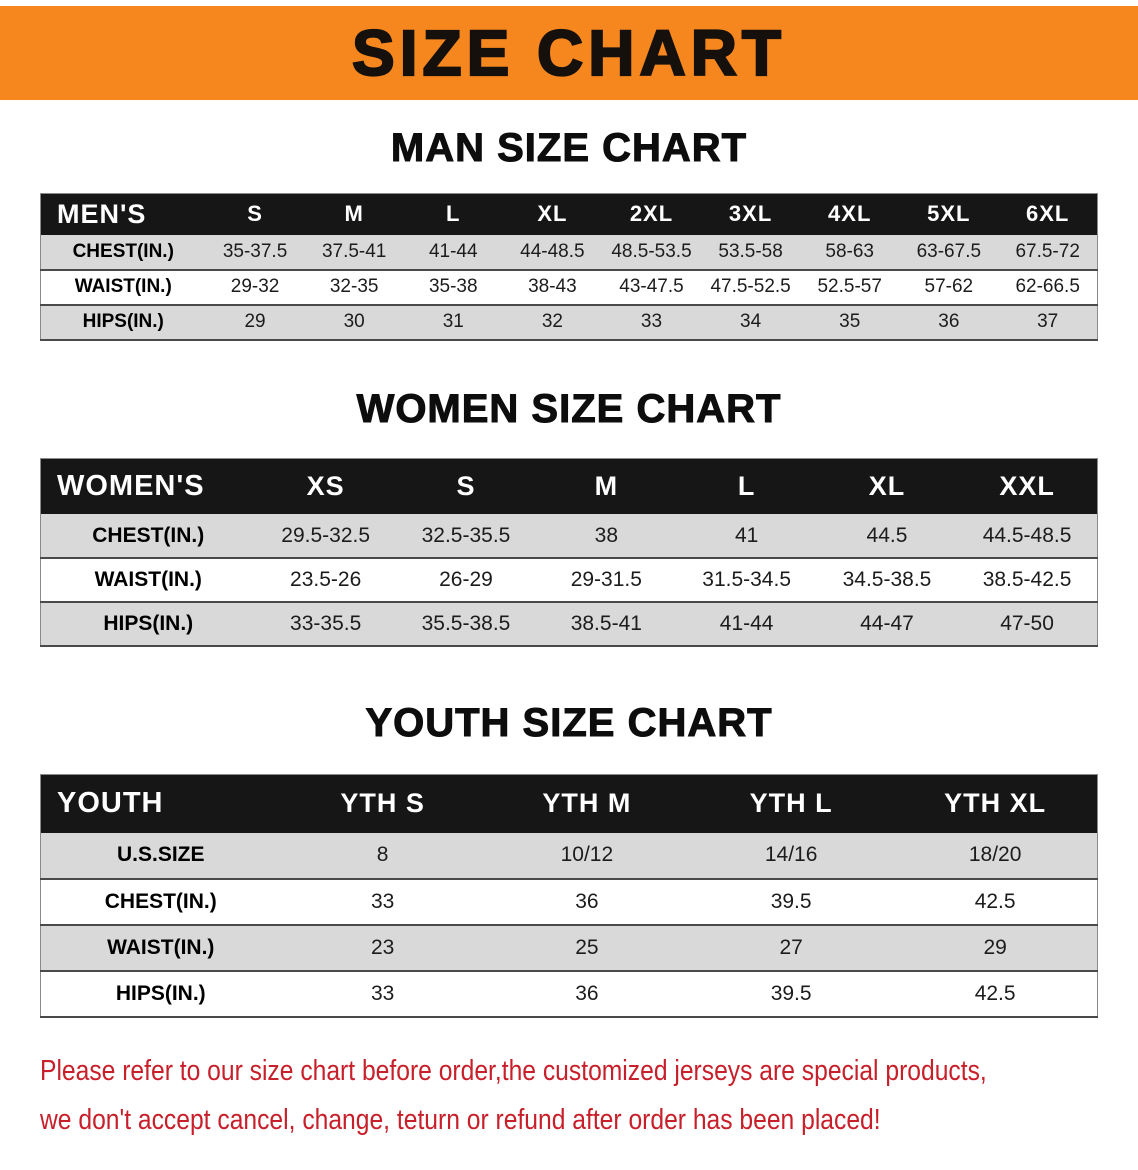  I want to click on table-cell: 29.5-32.5, so click(325, 536).